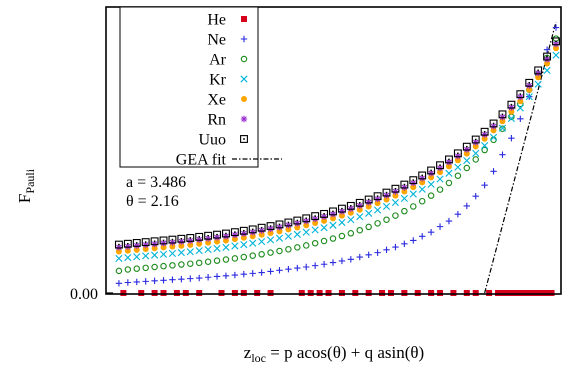 Image resolution: width=567 pixels, height=370 pixels. What do you see at coordinates (244, 139) in the screenshot?
I see `legend-swatch-uuo` at bounding box center [244, 139].